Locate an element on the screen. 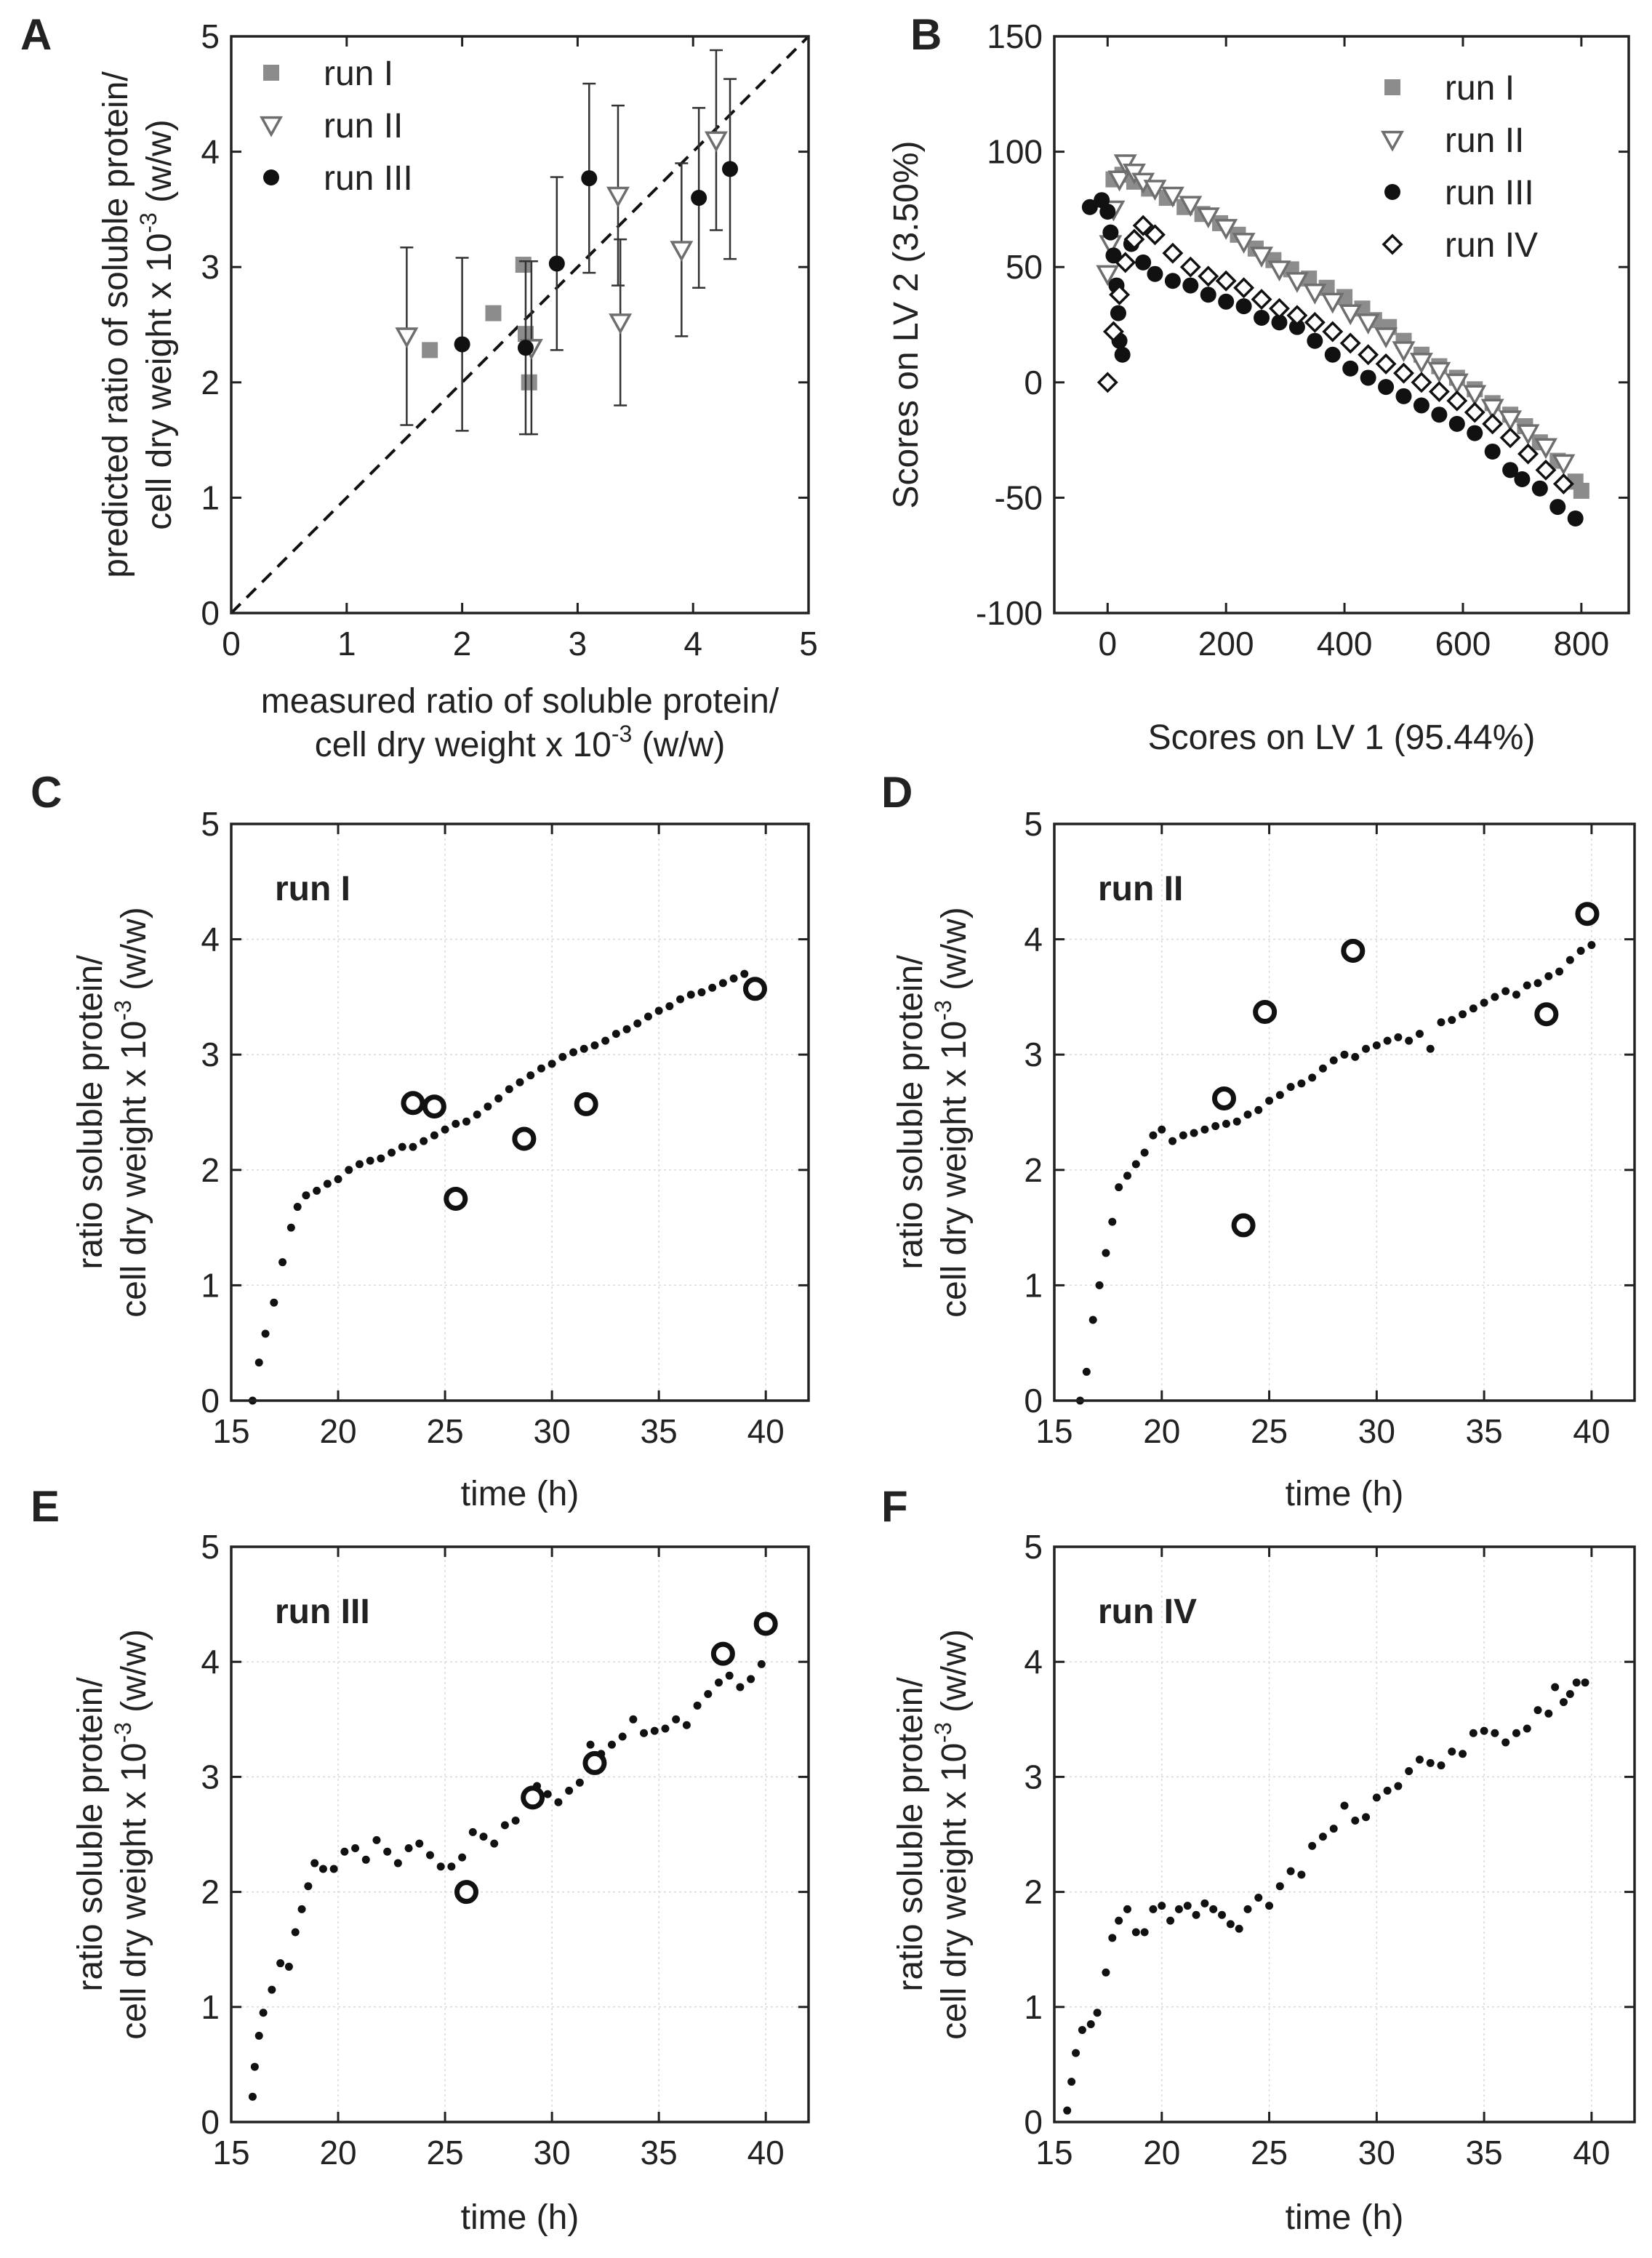 This screenshot has height=2258, width=1652. panel-a-xtick-label: 3 is located at coordinates (578, 643).